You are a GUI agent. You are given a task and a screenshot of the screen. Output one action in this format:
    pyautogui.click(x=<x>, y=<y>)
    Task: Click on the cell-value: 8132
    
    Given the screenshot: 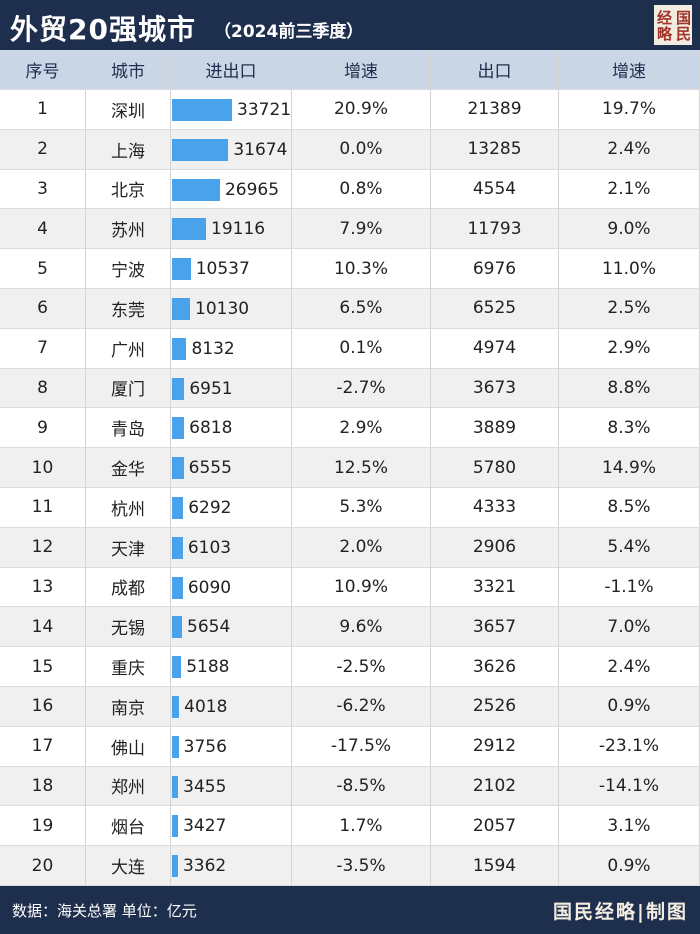 What is the action you would take?
    pyautogui.click(x=213, y=348)
    